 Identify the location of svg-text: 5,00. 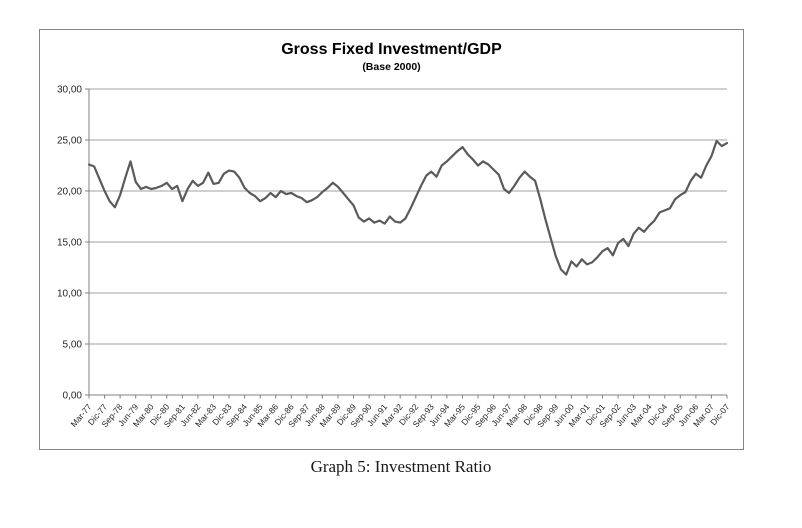
(73, 345).